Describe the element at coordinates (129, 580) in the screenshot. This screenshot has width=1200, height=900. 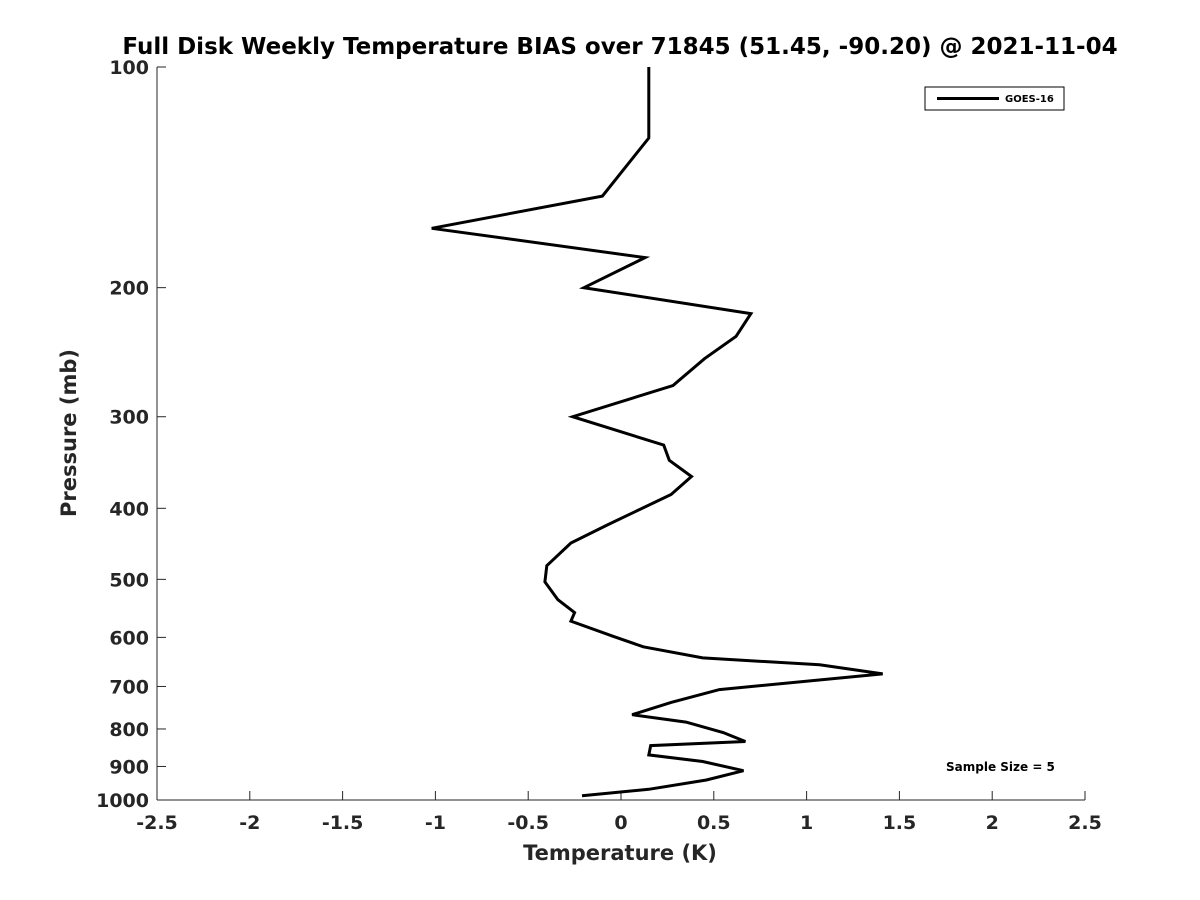
I see `y-tick-label: 500` at that location.